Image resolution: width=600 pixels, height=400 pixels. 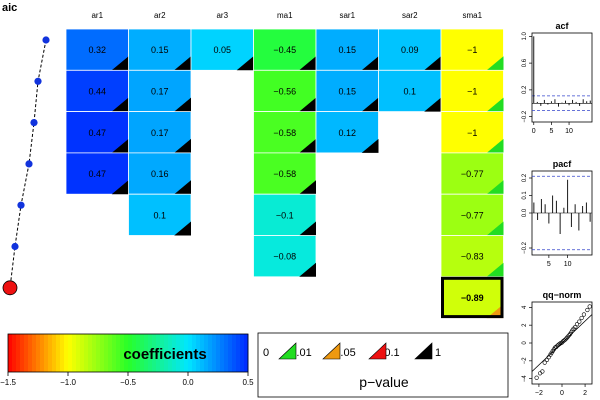 What do you see at coordinates (160, 15) in the screenshot?
I see `column-header: ar2` at bounding box center [160, 15].